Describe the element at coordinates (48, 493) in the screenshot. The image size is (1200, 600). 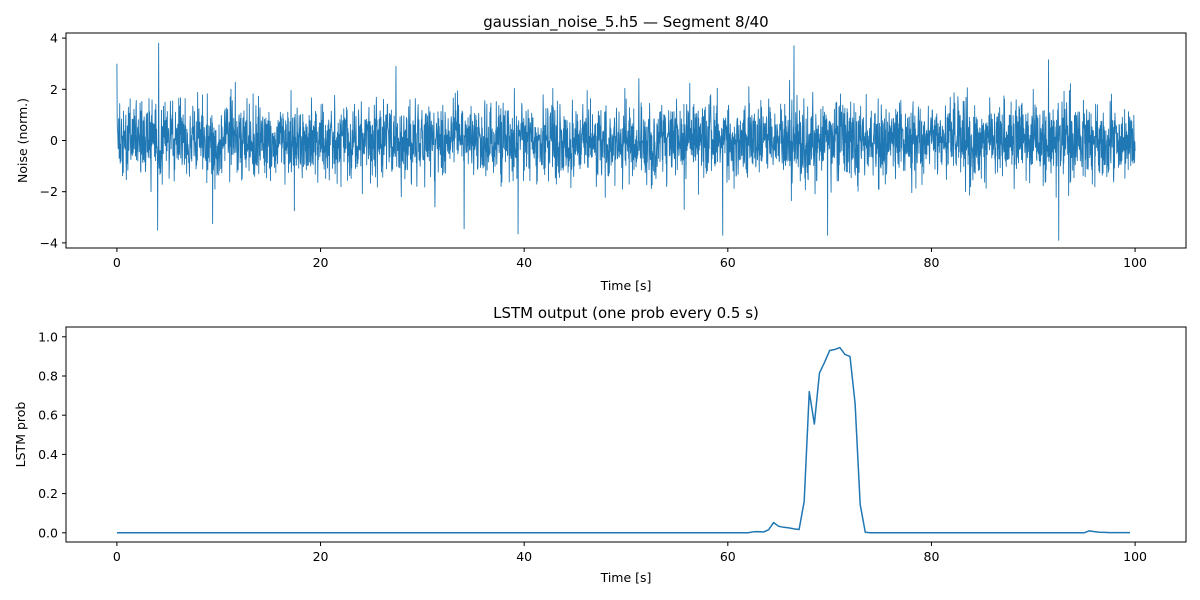
I see `lstm-ytick-label: 0.2` at that location.